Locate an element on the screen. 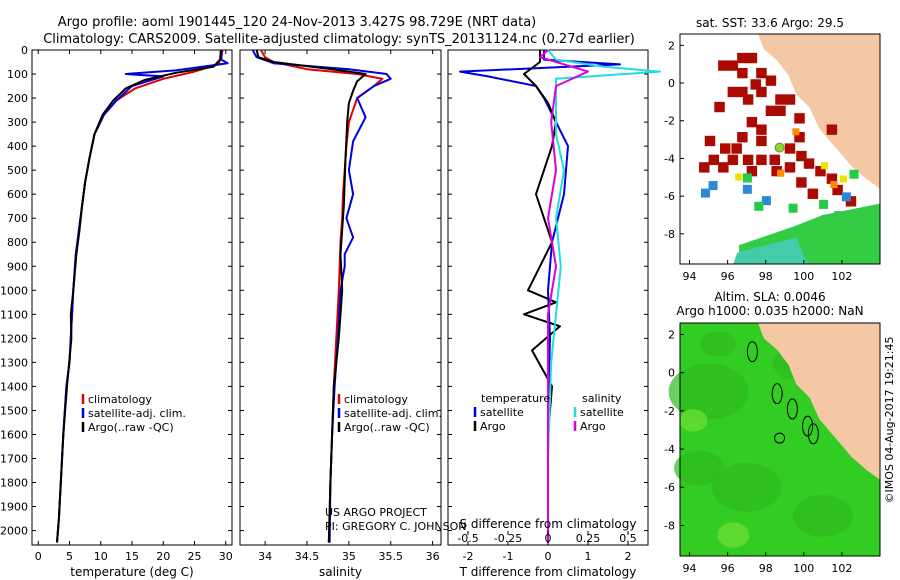 Image resolution: width=900 pixels, height=580 pixels. x-tick-label: 0.25 is located at coordinates (588, 538).